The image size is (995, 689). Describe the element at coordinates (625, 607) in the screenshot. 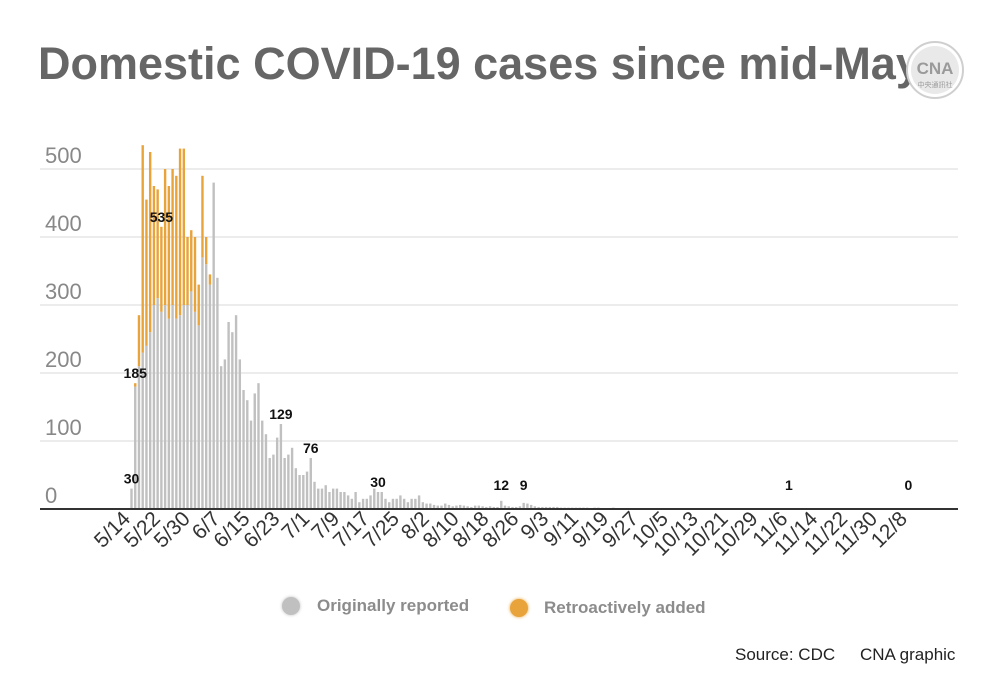

I see `legend-label-retroactive: Retroactively added` at that location.